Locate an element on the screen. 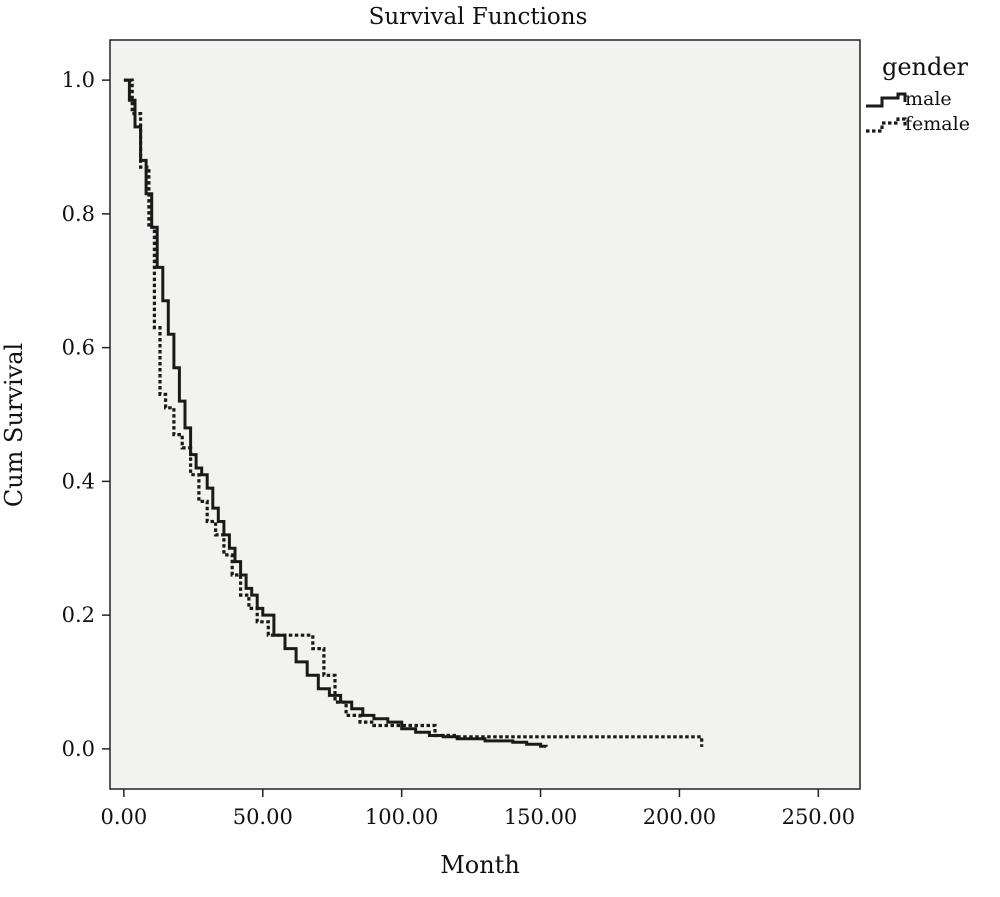  y-axis-ticks: 0.0 0.2 0.4 0.6 0.8 1.0 is located at coordinates (86, 414).